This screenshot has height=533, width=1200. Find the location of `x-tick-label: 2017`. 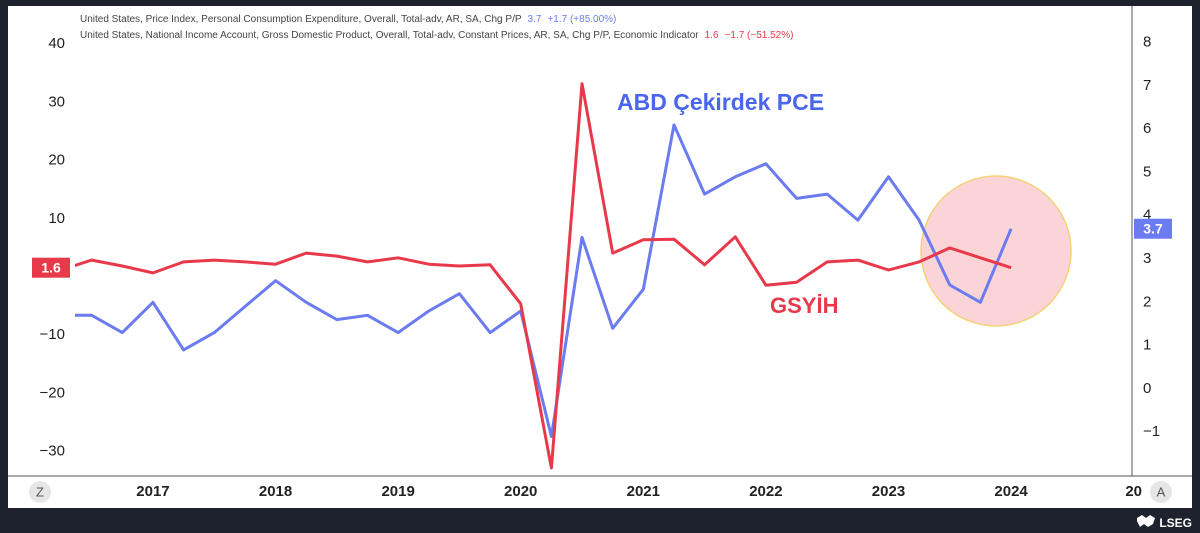

x-tick-label: 2017 is located at coordinates (152, 491).